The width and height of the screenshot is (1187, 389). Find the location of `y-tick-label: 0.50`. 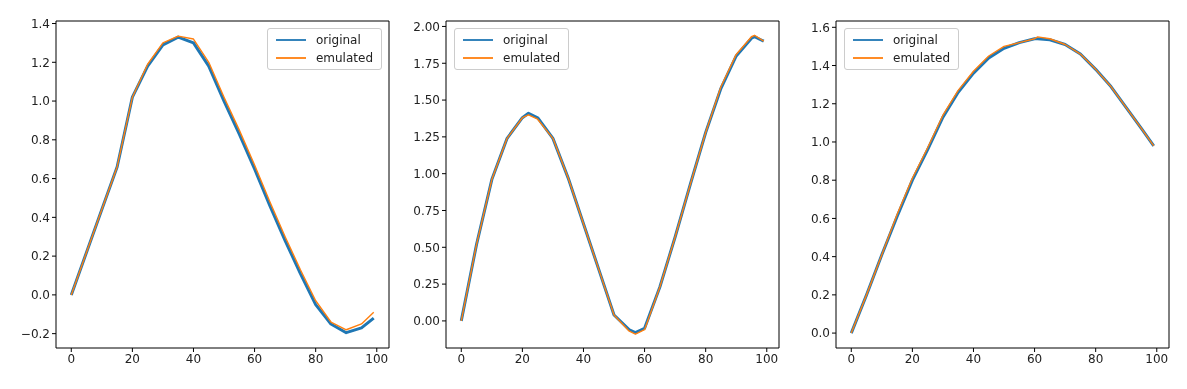

y-tick-label: 0.50 is located at coordinates (426, 247).